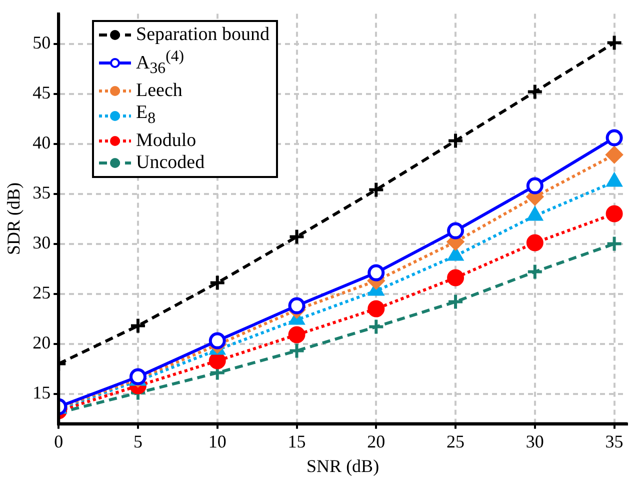 The height and width of the screenshot is (478, 637). Describe the element at coordinates (41, 42) in the screenshot. I see `y-tick-label: 50` at that location.